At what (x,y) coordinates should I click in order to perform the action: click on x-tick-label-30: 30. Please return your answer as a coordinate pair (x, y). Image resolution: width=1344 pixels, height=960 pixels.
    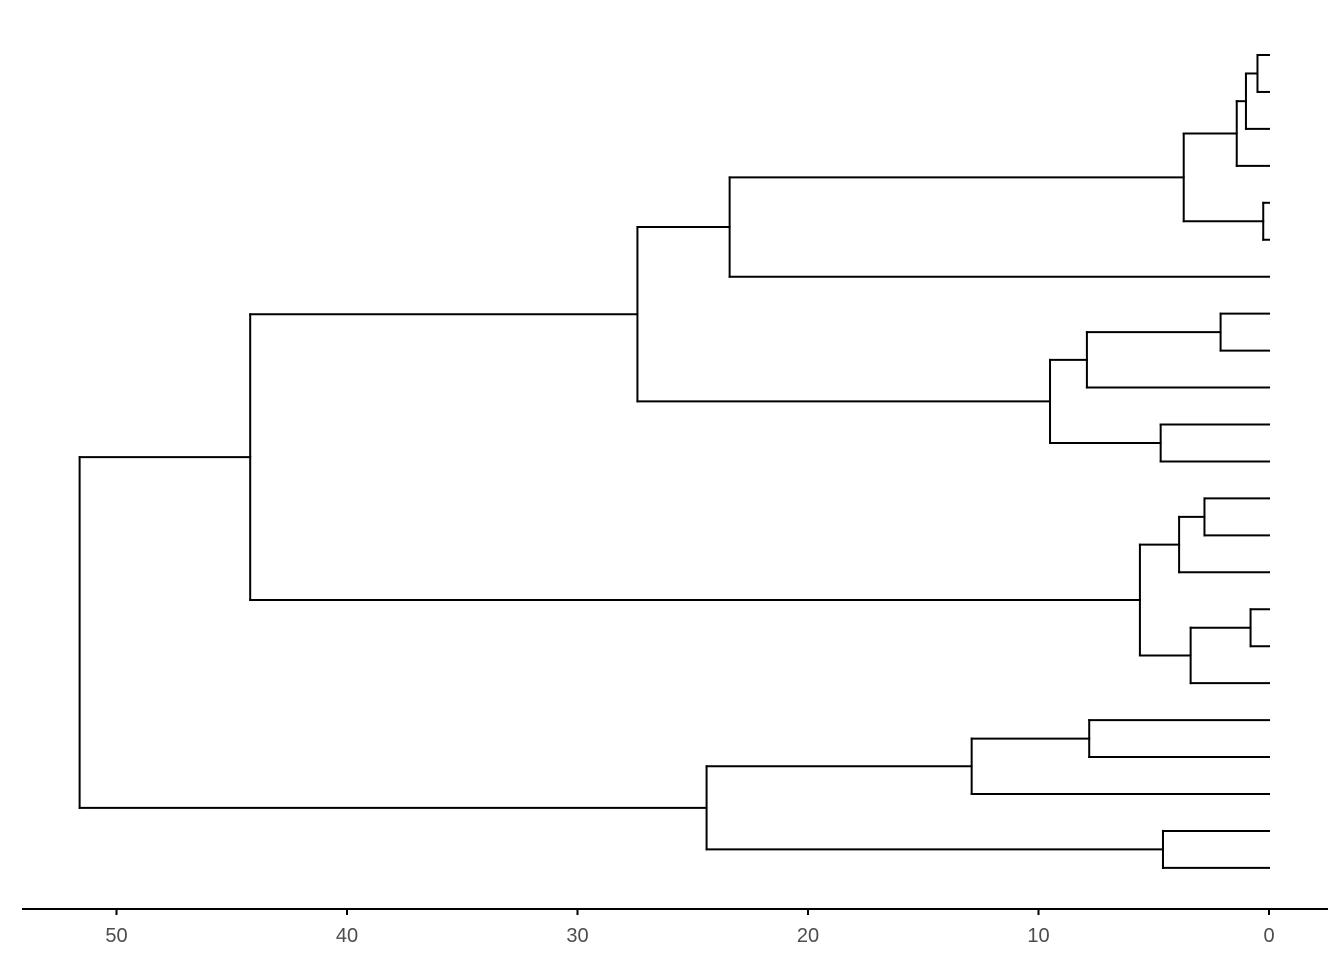
    Looking at the image, I should click on (577, 936).